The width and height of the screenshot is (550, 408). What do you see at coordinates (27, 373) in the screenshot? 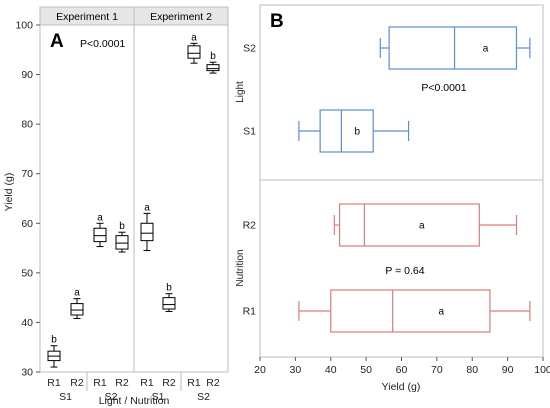
I see `y-tick-label: 30` at bounding box center [27, 373].